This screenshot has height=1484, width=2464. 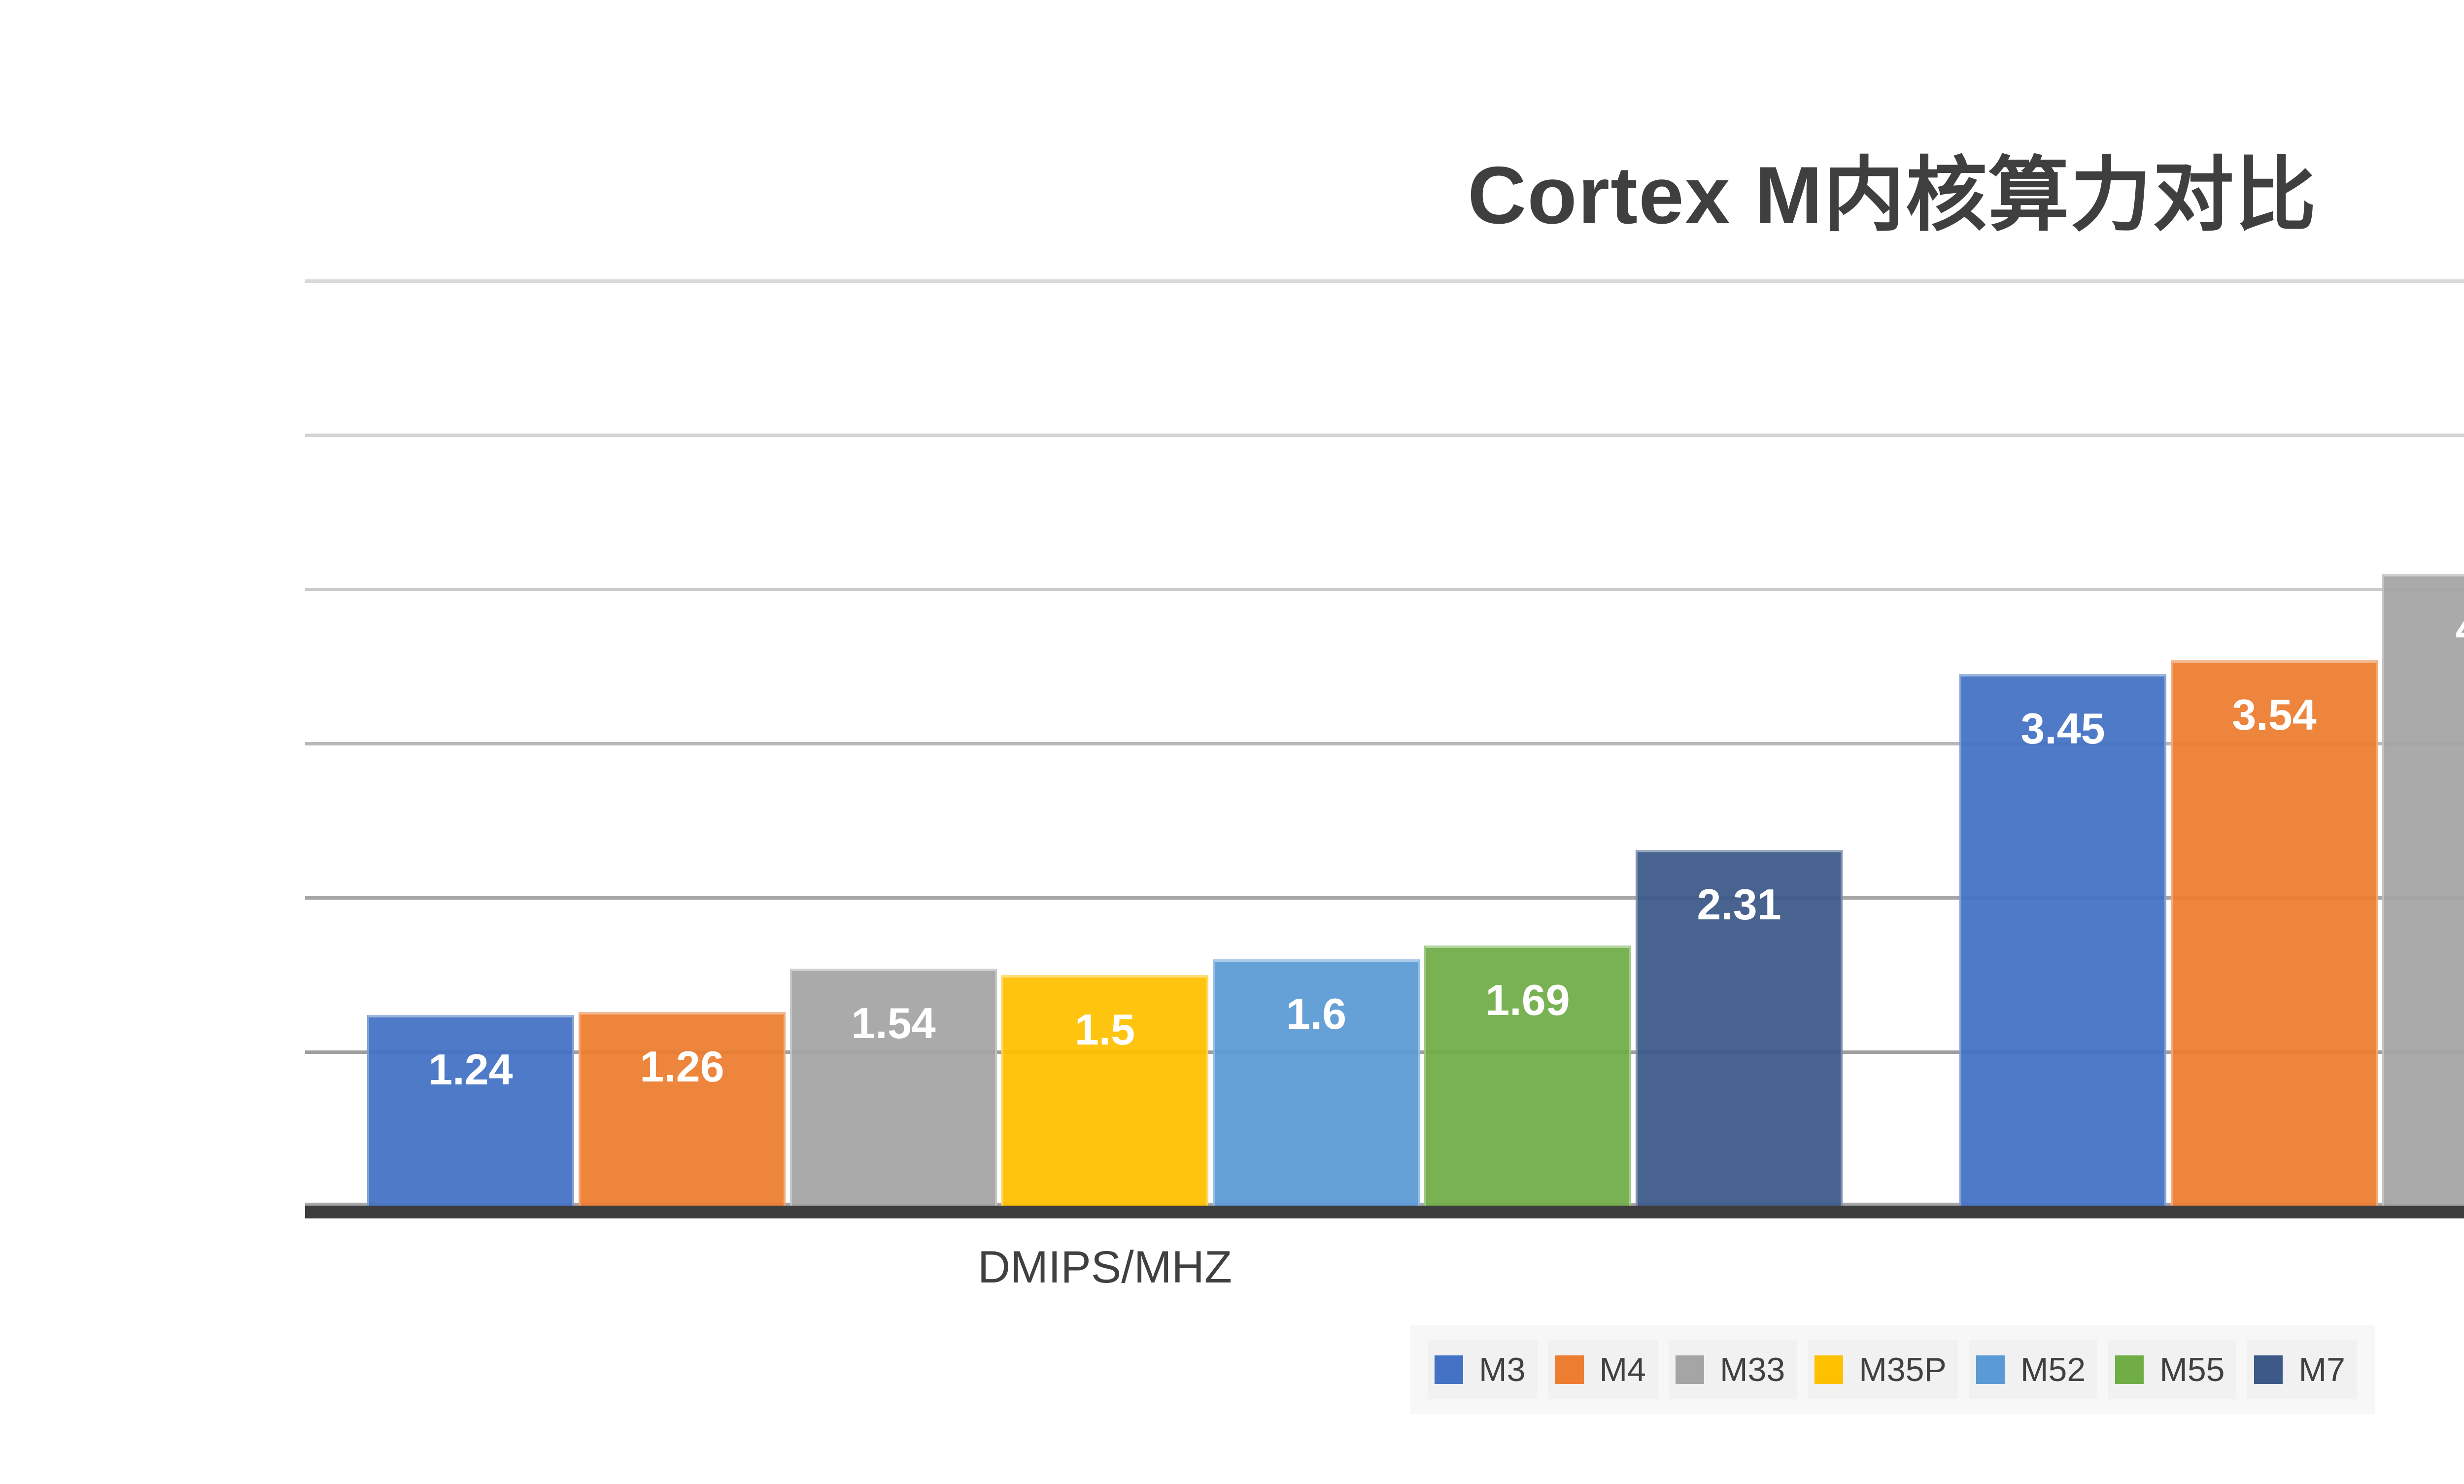 I want to click on bar-m33-coremark-mhz: 4.1, so click(x=2423, y=889).